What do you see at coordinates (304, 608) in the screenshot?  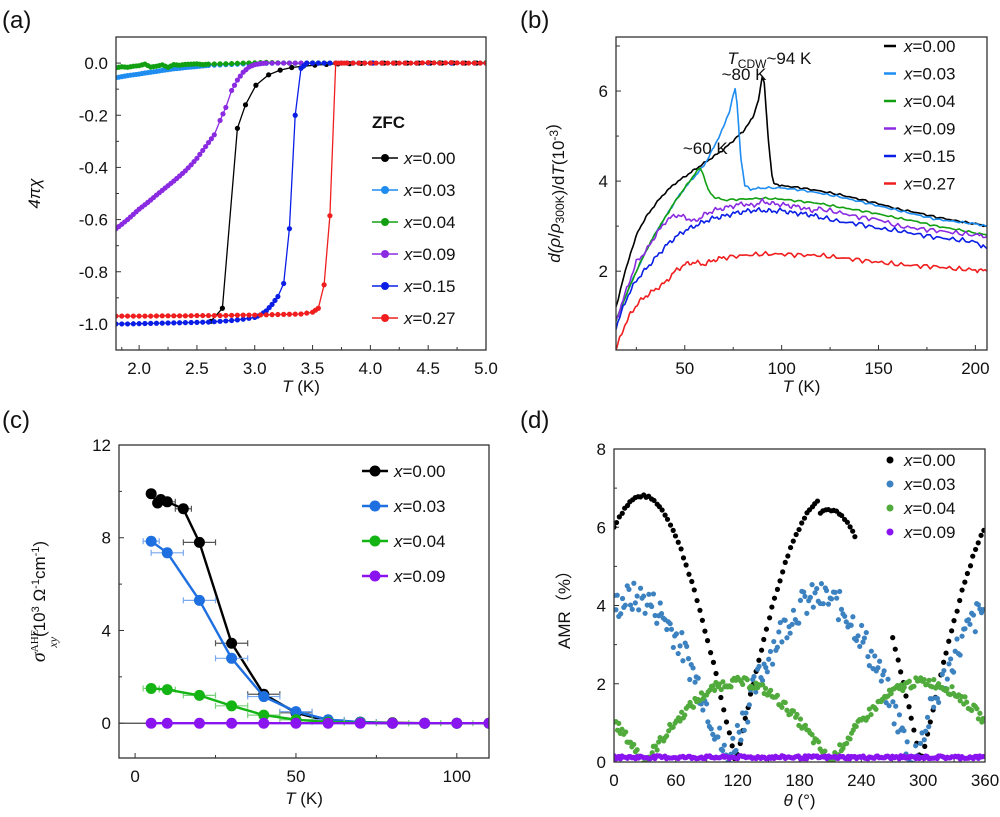 I see `plot-area` at bounding box center [304, 608].